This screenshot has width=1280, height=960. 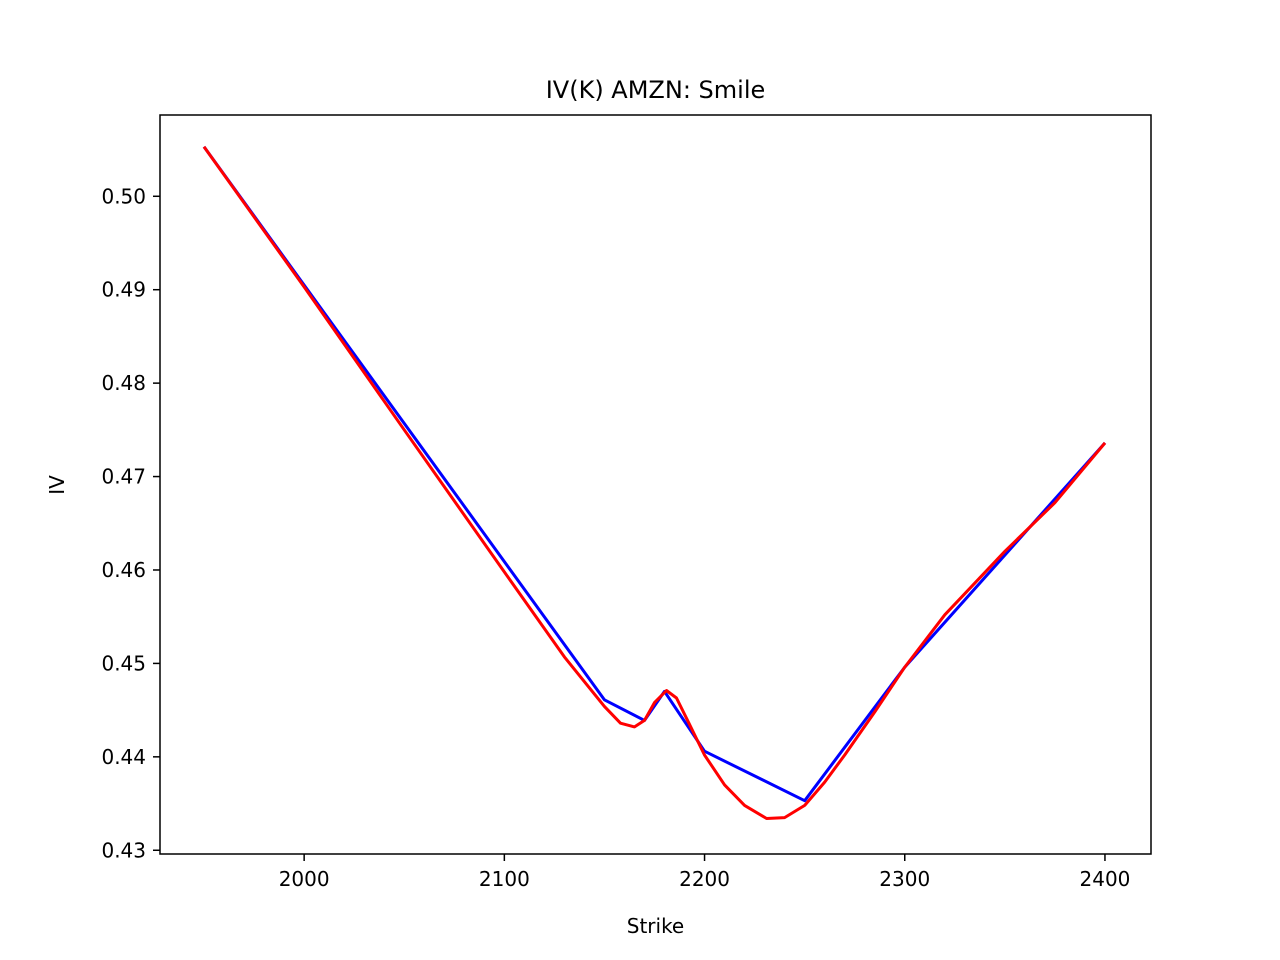 What do you see at coordinates (504, 879) in the screenshot?
I see `x-tick-label: 2100` at bounding box center [504, 879].